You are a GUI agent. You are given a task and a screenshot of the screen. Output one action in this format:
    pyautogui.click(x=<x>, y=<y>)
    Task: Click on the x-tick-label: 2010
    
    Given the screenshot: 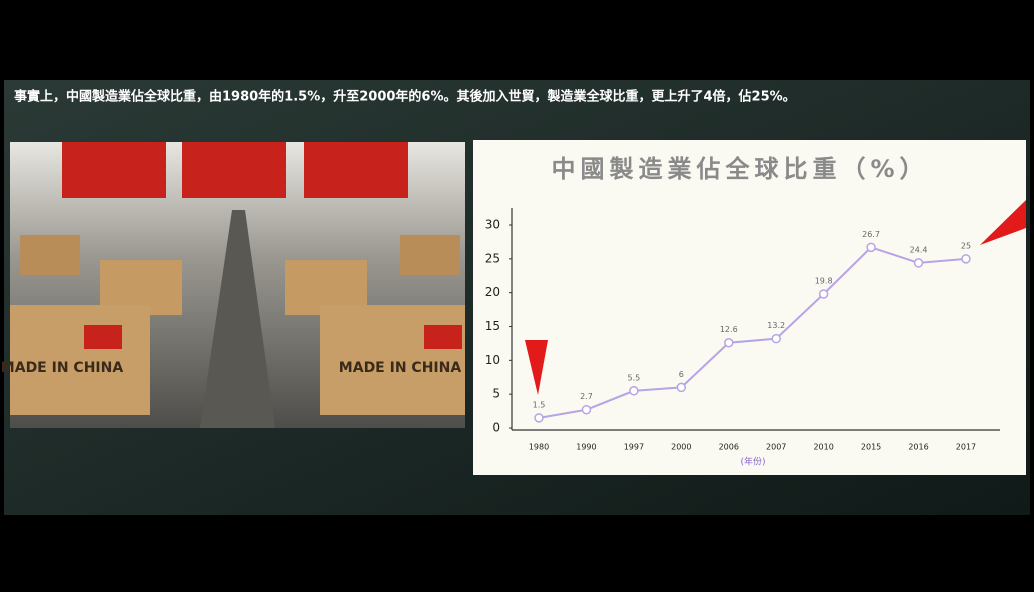 What is the action you would take?
    pyautogui.click(x=823, y=447)
    